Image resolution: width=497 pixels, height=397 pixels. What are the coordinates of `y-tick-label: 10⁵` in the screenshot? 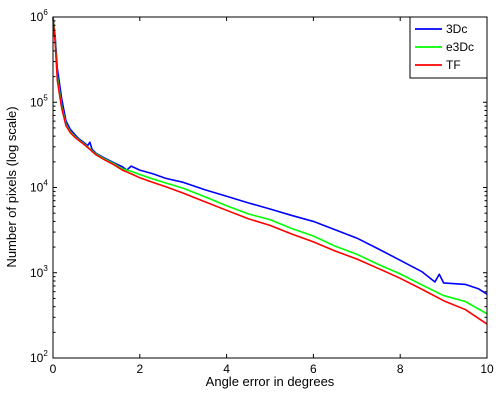 It's located at (39, 101).